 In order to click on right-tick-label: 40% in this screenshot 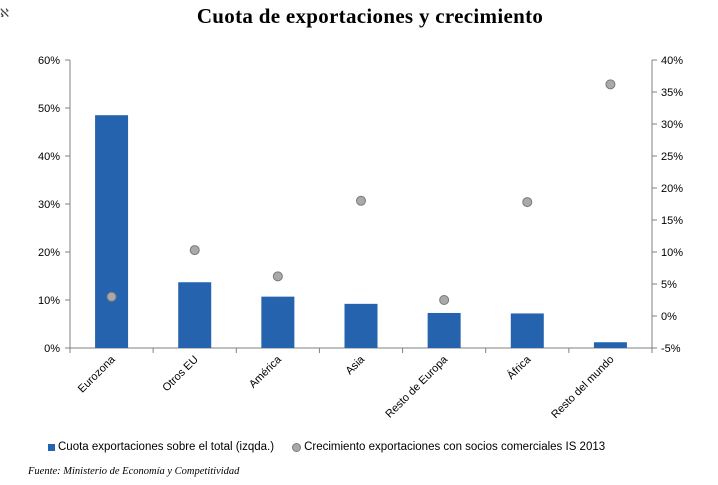, I will do `click(672, 61)`.